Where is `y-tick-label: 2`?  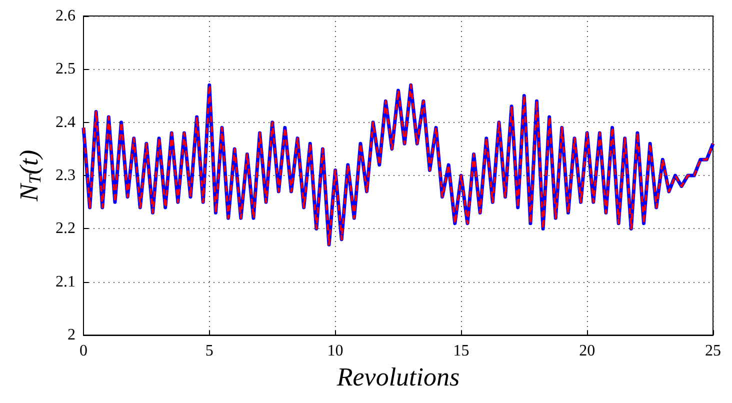
y-tick-label: 2 is located at coordinates (72, 335).